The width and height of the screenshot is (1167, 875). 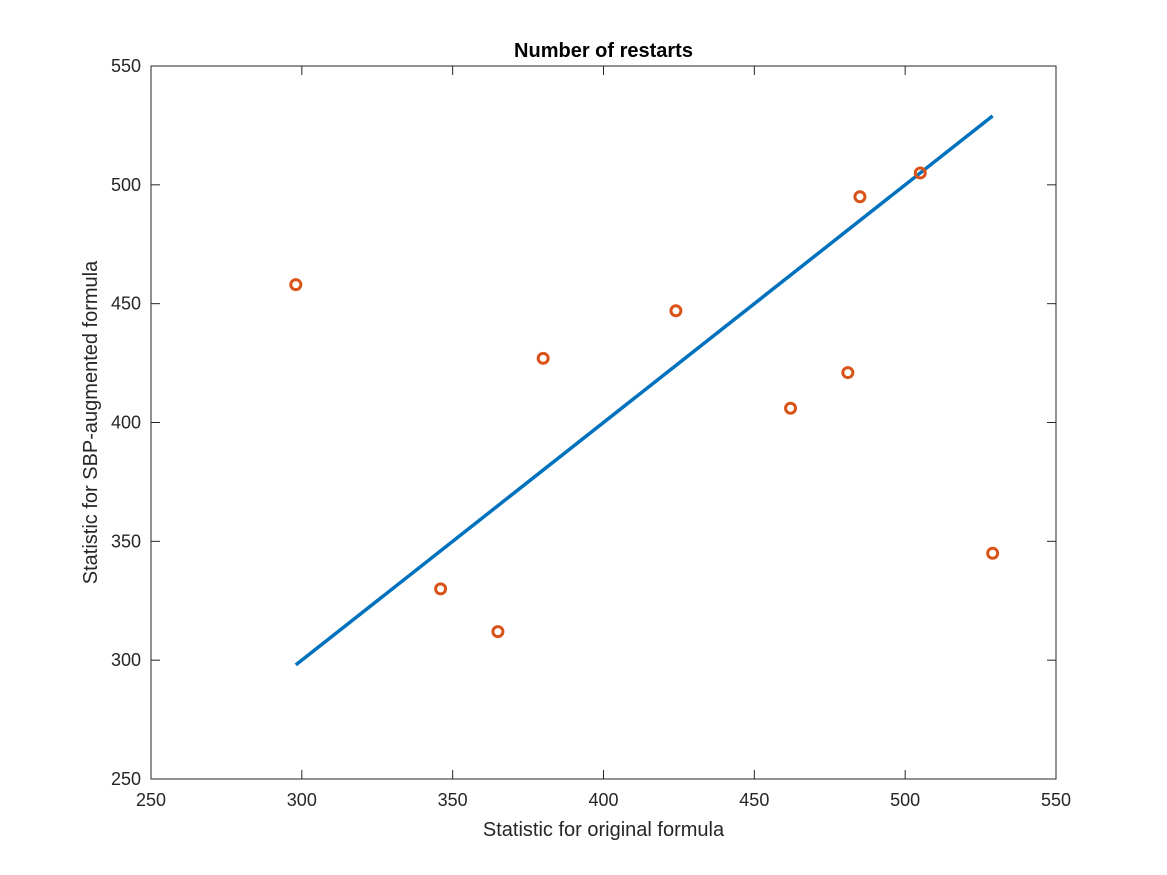 What do you see at coordinates (126, 304) in the screenshot?
I see `y-tick-label: 450` at bounding box center [126, 304].